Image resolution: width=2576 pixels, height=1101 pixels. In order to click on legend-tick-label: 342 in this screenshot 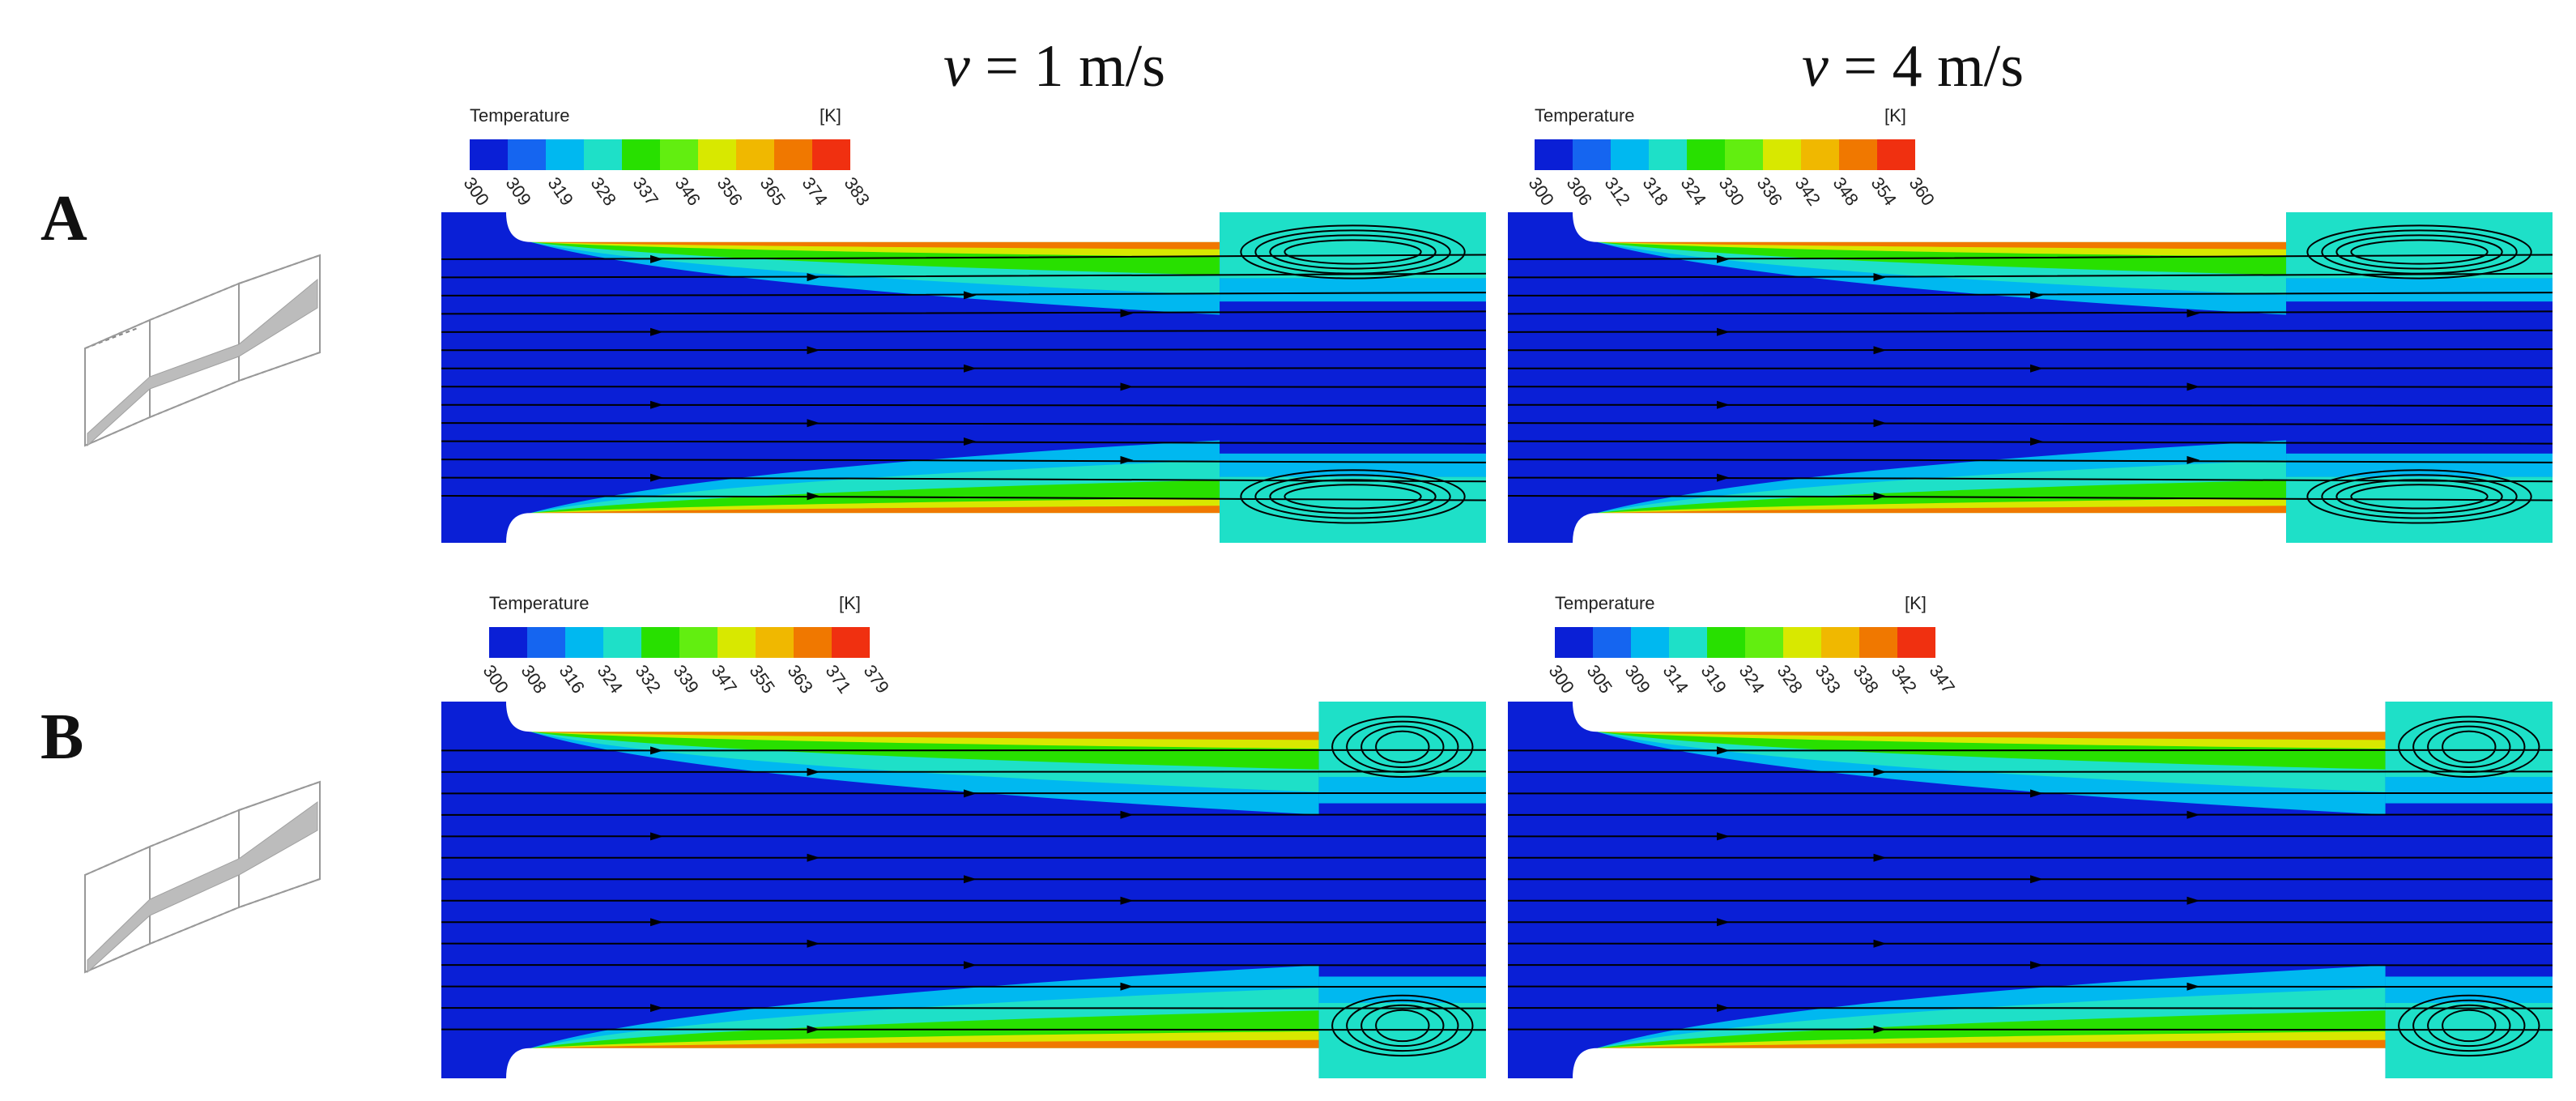, I will do `click(1807, 191)`.